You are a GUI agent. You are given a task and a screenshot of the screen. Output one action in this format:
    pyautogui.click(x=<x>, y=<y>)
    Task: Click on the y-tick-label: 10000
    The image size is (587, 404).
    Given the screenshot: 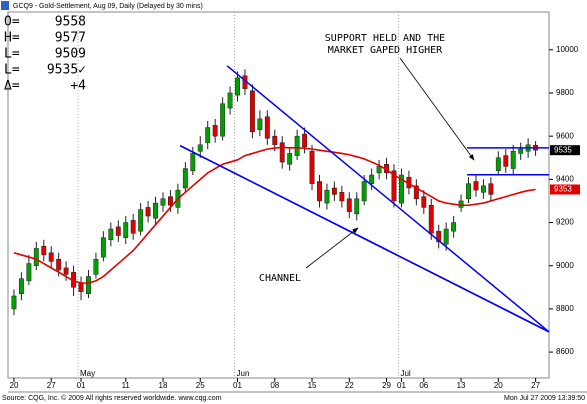 What is the action you would take?
    pyautogui.click(x=567, y=49)
    